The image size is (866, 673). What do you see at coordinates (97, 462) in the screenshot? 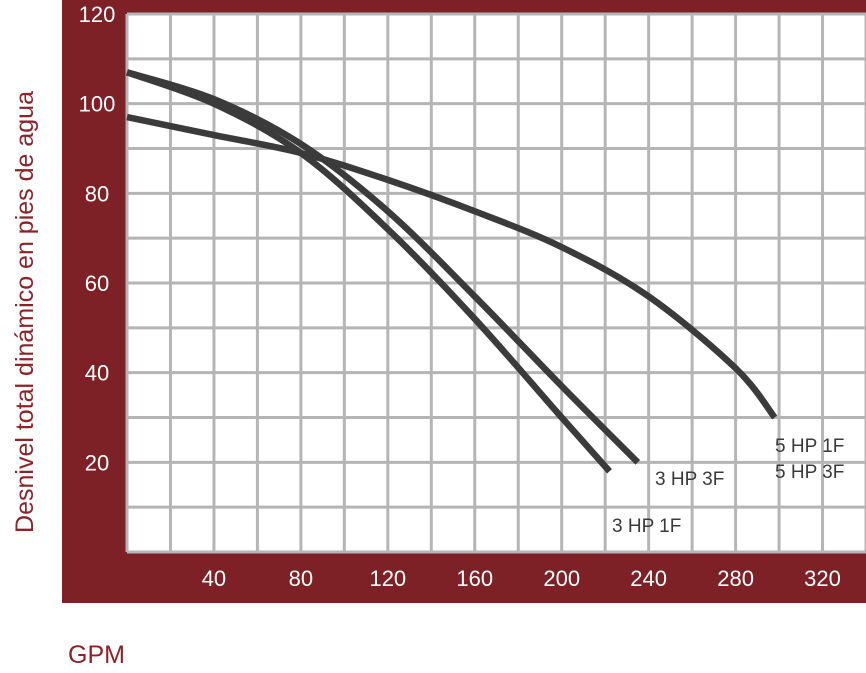
I see `y-tick-label: 20` at bounding box center [97, 462].